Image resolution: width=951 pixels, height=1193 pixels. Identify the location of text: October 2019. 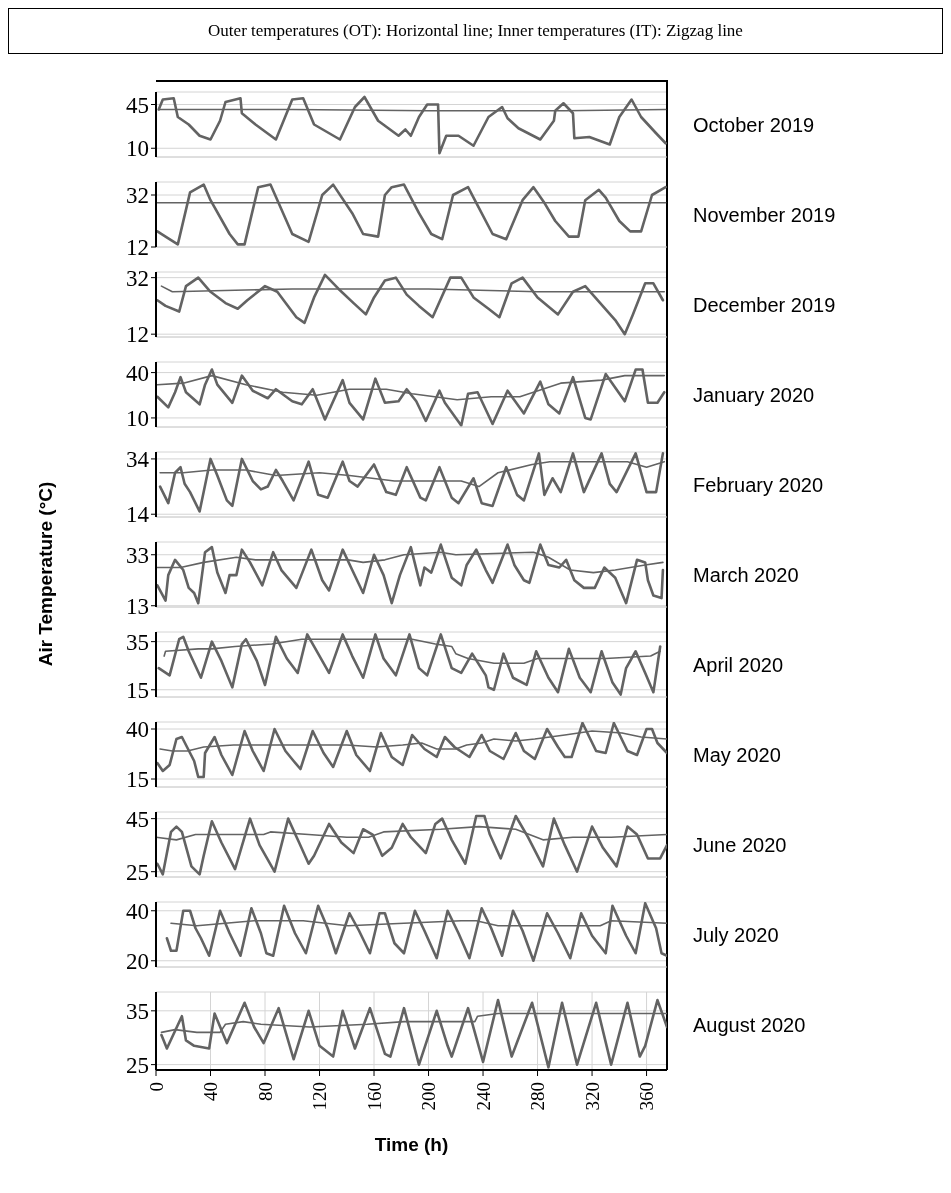
(754, 125).